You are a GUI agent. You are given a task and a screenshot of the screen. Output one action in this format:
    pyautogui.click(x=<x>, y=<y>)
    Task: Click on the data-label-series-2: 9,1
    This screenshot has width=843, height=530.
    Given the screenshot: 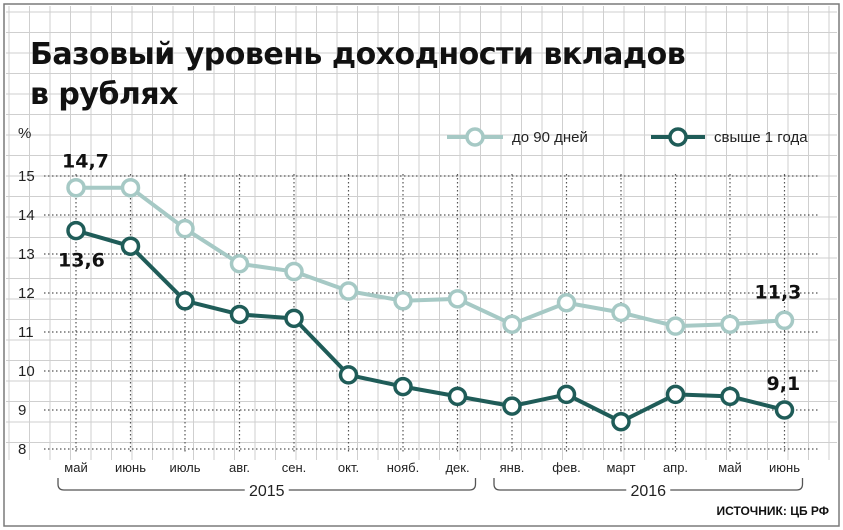 What is the action you would take?
    pyautogui.click(x=784, y=384)
    